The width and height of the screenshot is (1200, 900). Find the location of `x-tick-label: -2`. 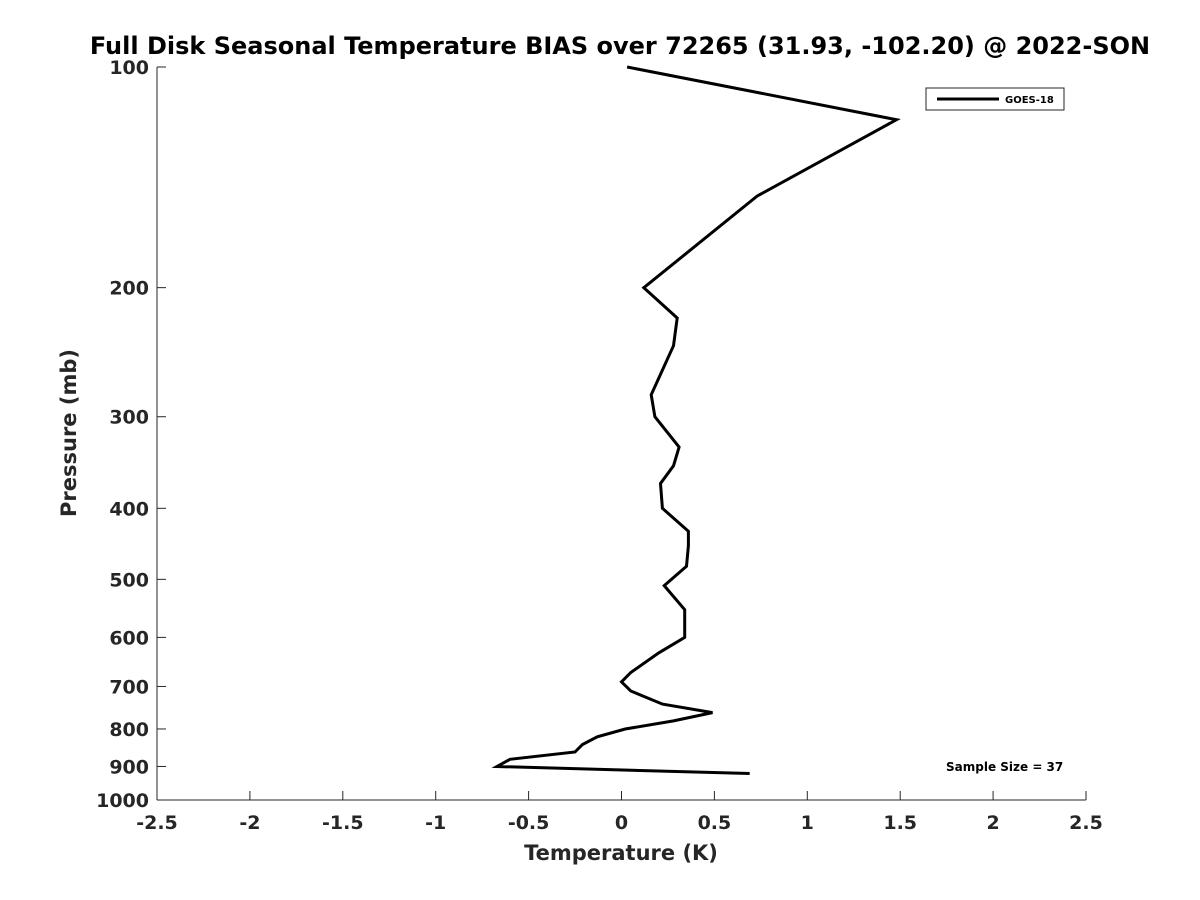

x-tick-label: -2 is located at coordinates (249, 823).